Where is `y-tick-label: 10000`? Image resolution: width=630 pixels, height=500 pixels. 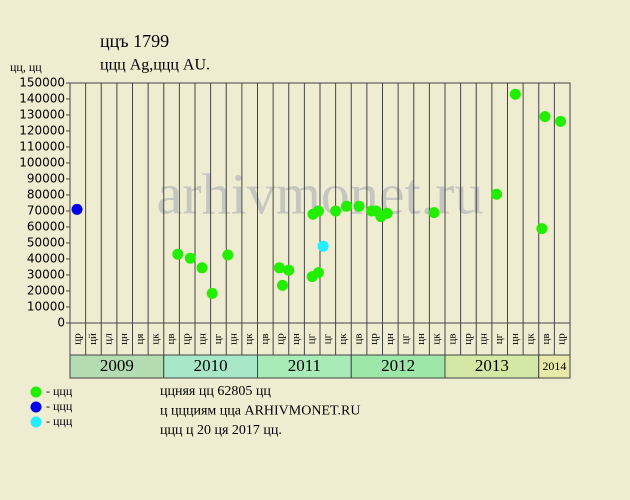
y-tick-label: 10000 is located at coordinates (46, 307).